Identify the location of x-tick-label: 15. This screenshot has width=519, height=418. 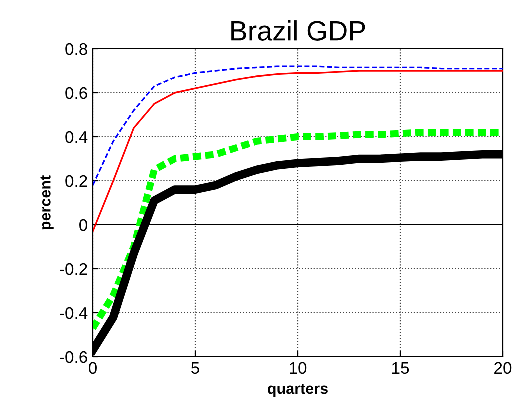
(401, 368).